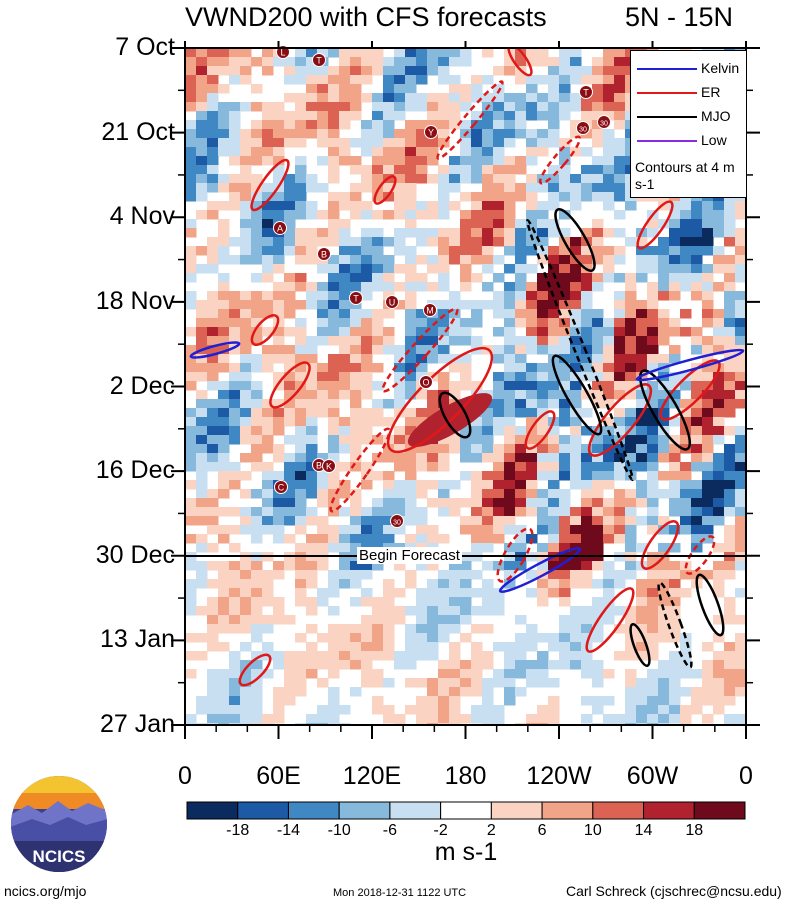 The height and width of the screenshot is (907, 809). I want to click on legend-label: ER, so click(711, 92).